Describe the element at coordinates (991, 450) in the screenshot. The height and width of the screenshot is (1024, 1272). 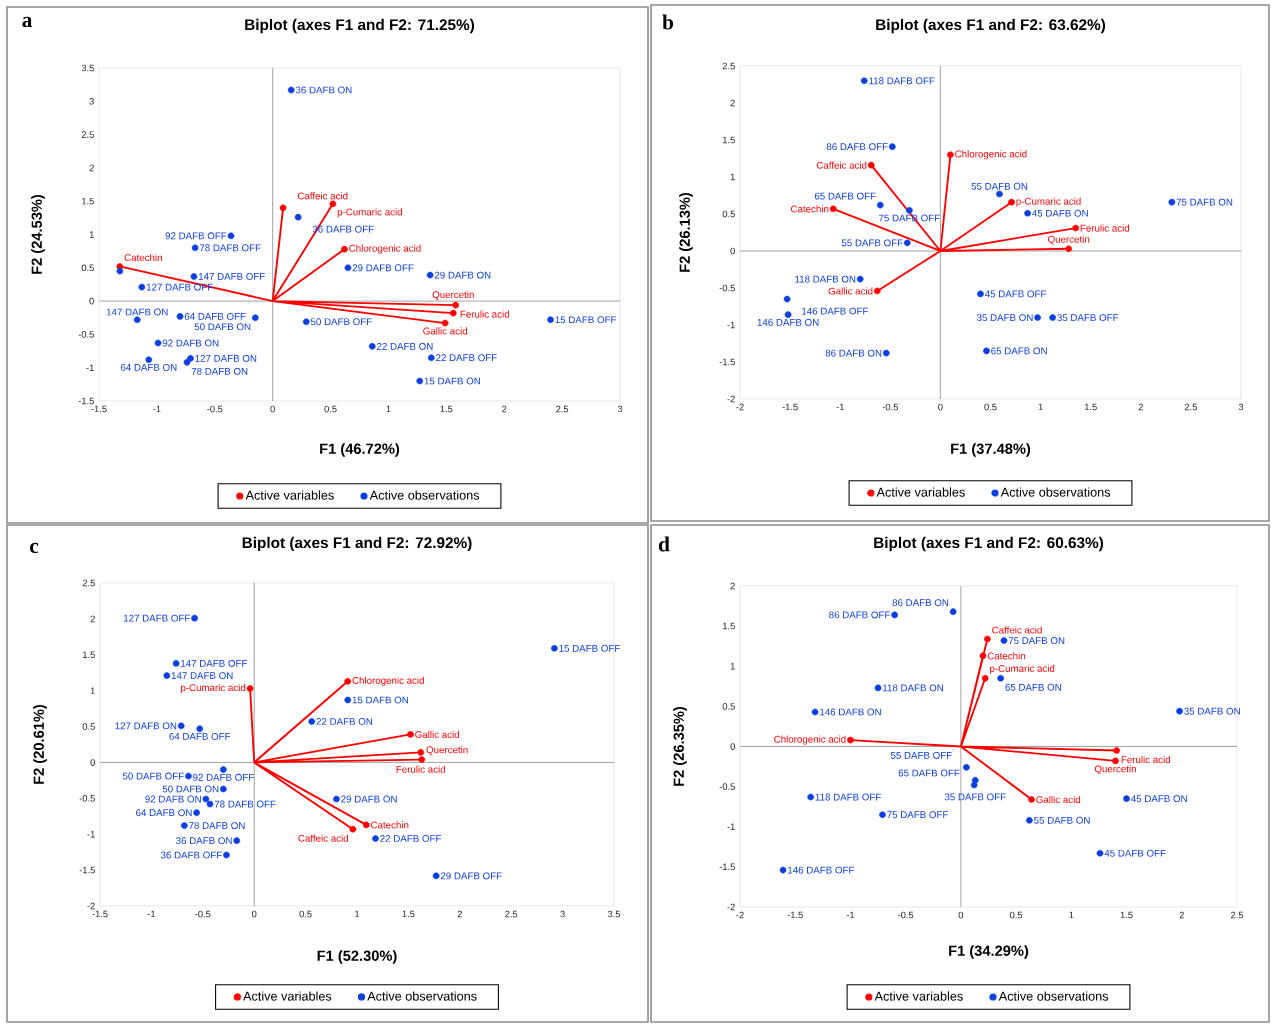
I see `x-axis-title: F1 (37.48%)` at that location.